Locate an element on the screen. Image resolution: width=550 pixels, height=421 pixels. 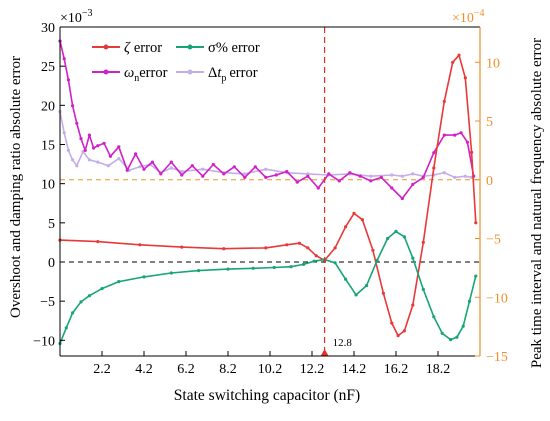
right-multiplier: ×10⁻⁴ is located at coordinates (468, 17).